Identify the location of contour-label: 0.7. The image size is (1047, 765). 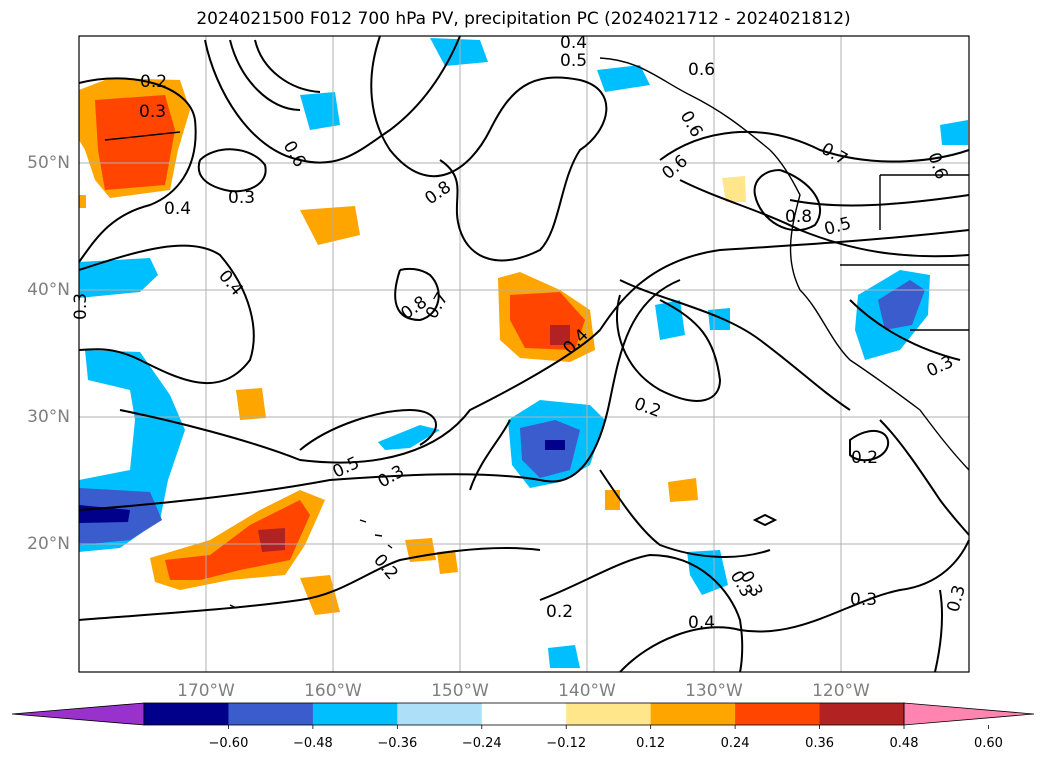
(834, 154).